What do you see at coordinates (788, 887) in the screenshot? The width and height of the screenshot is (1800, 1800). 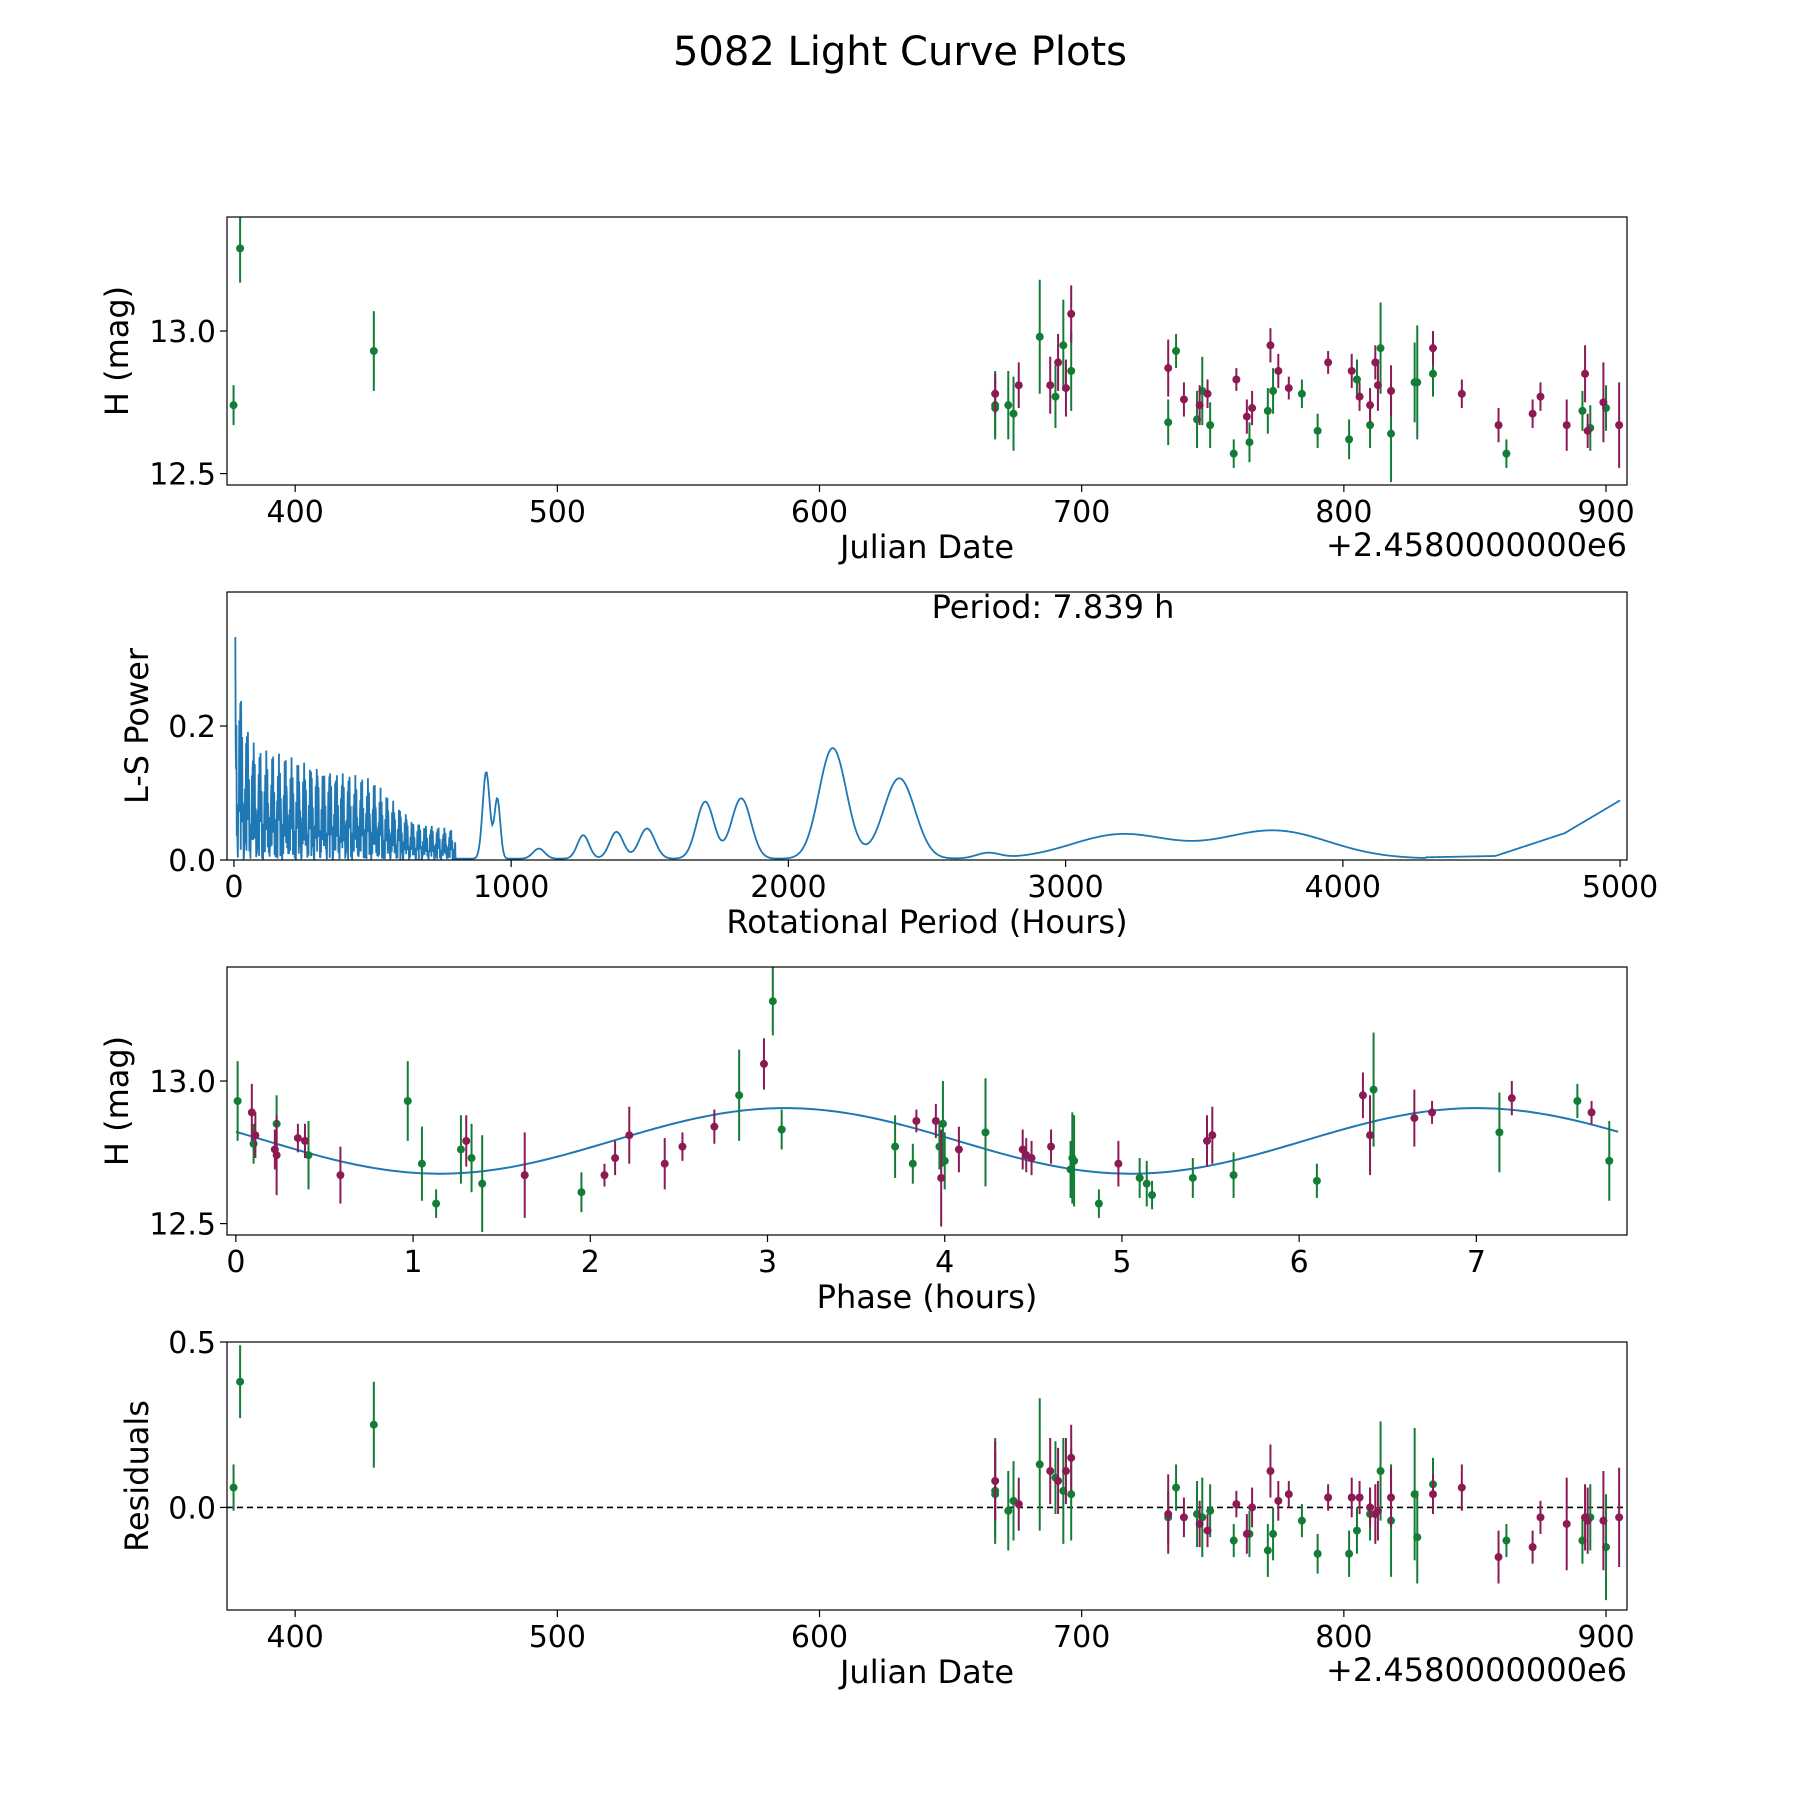 I see `periodogram-xtick-label: 2000` at bounding box center [788, 887].